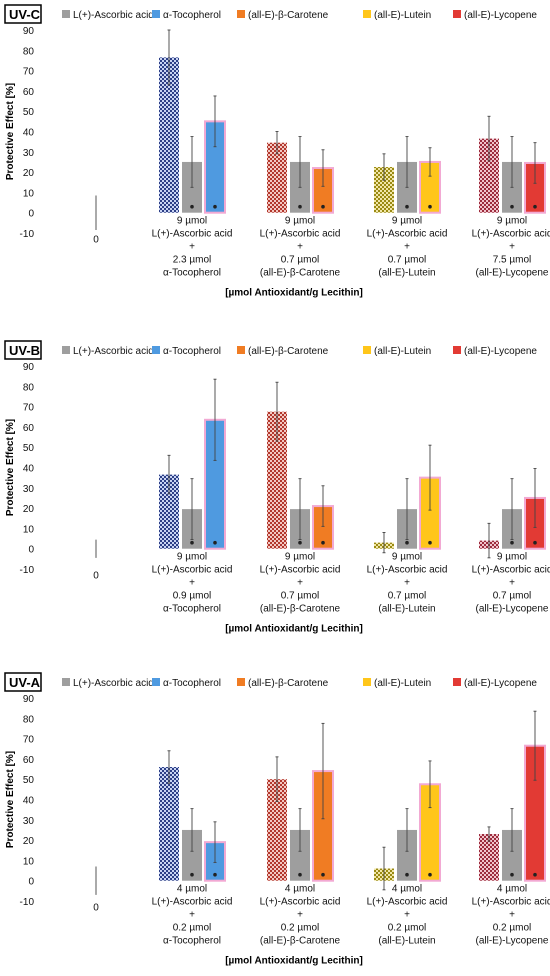 This screenshot has width=550, height=976. What do you see at coordinates (192, 596) in the screenshot?
I see `category-label-line: 0.9 µmol` at bounding box center [192, 596].